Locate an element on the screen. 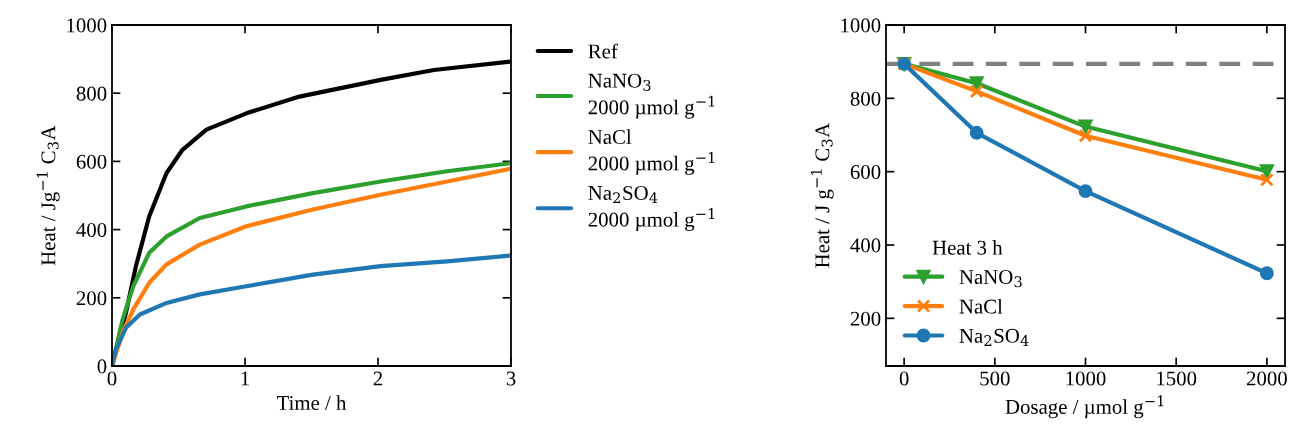 The image size is (1294, 436). x-tick-label: 2 is located at coordinates (378, 378).